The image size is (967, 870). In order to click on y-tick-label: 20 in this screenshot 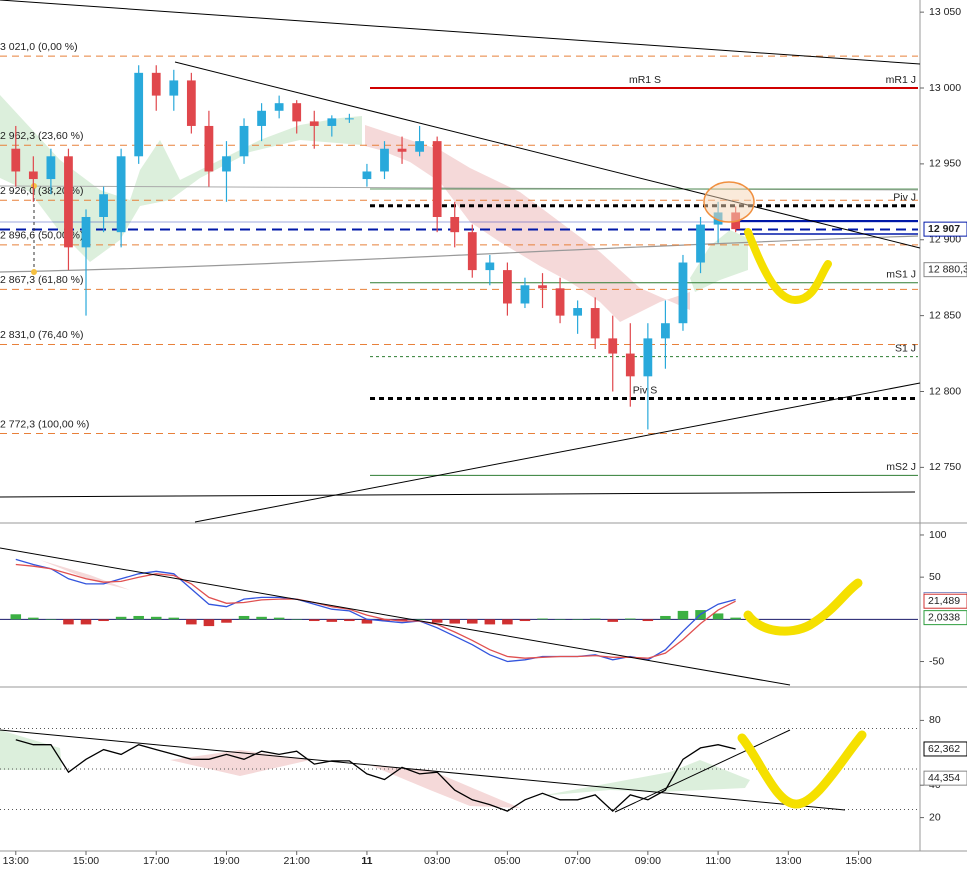, I will do `click(935, 817)`.